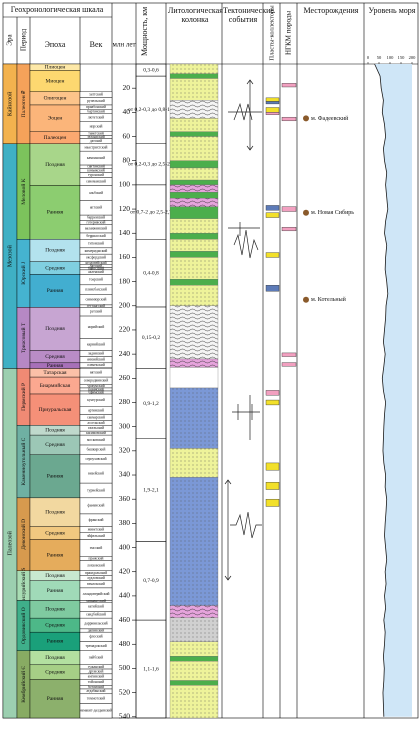 The width and height of the screenshot is (420, 730). I want to click on age-label: туронский, so click(96, 175).